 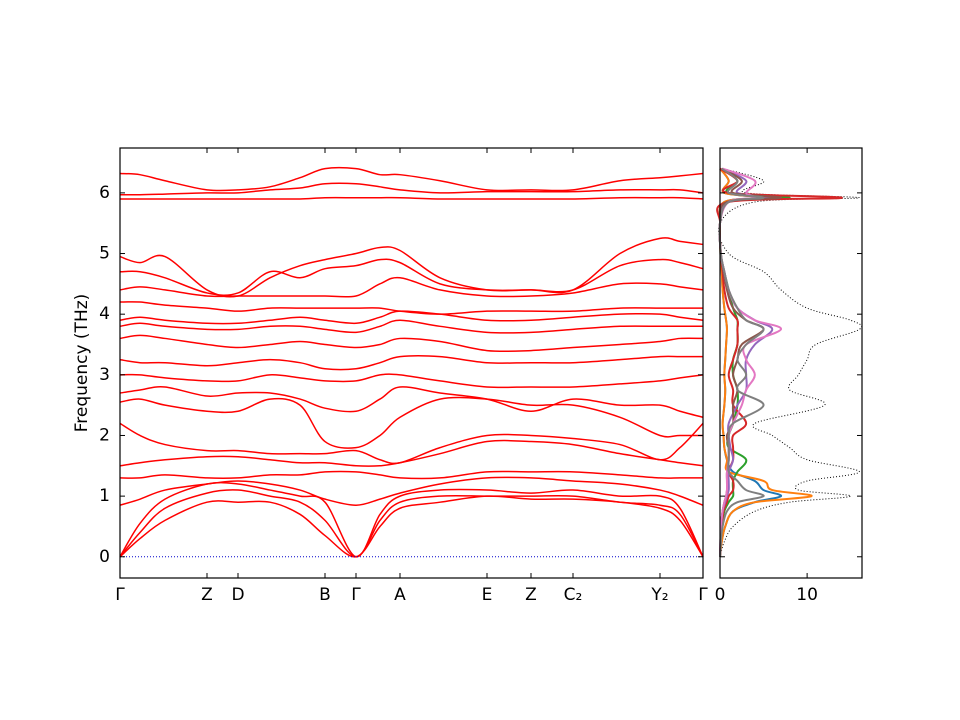 What do you see at coordinates (104, 193) in the screenshot?
I see `y-tick-label: 6` at bounding box center [104, 193].